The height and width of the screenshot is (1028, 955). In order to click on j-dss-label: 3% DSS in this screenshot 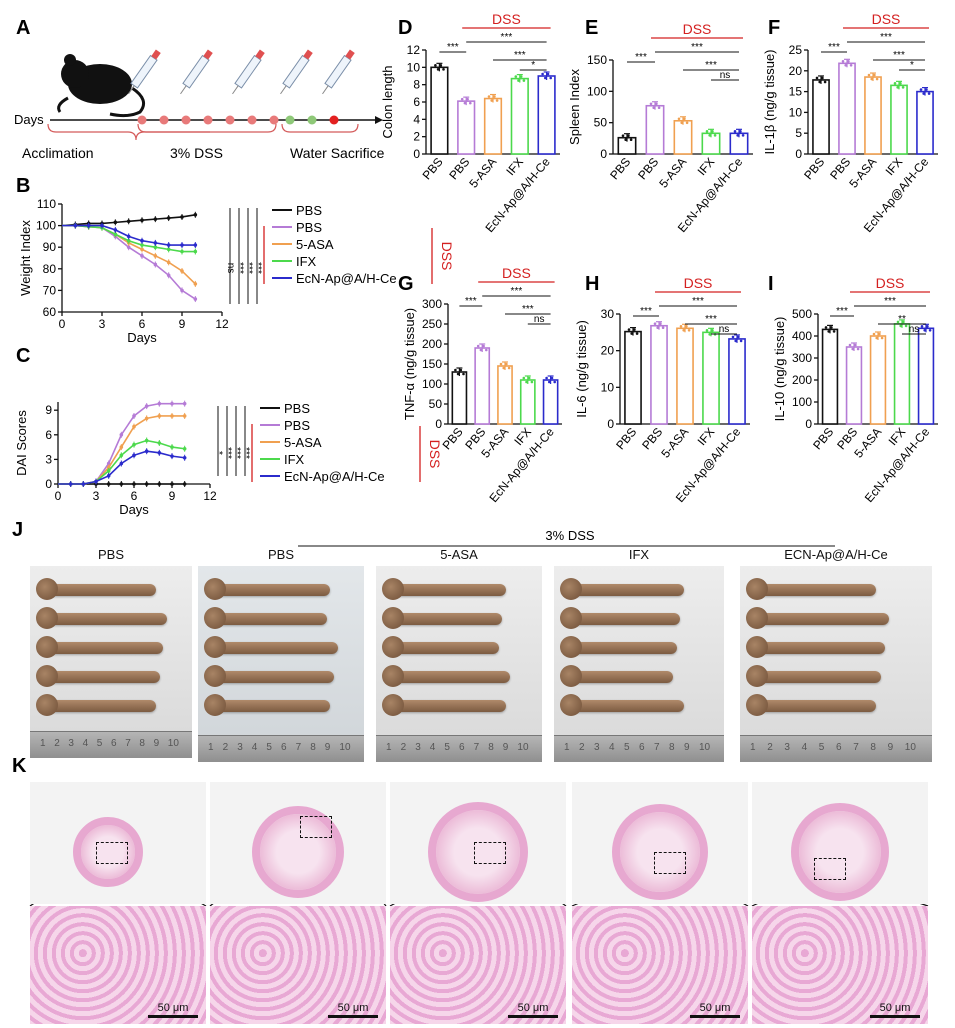, I will do `click(569, 535)`.